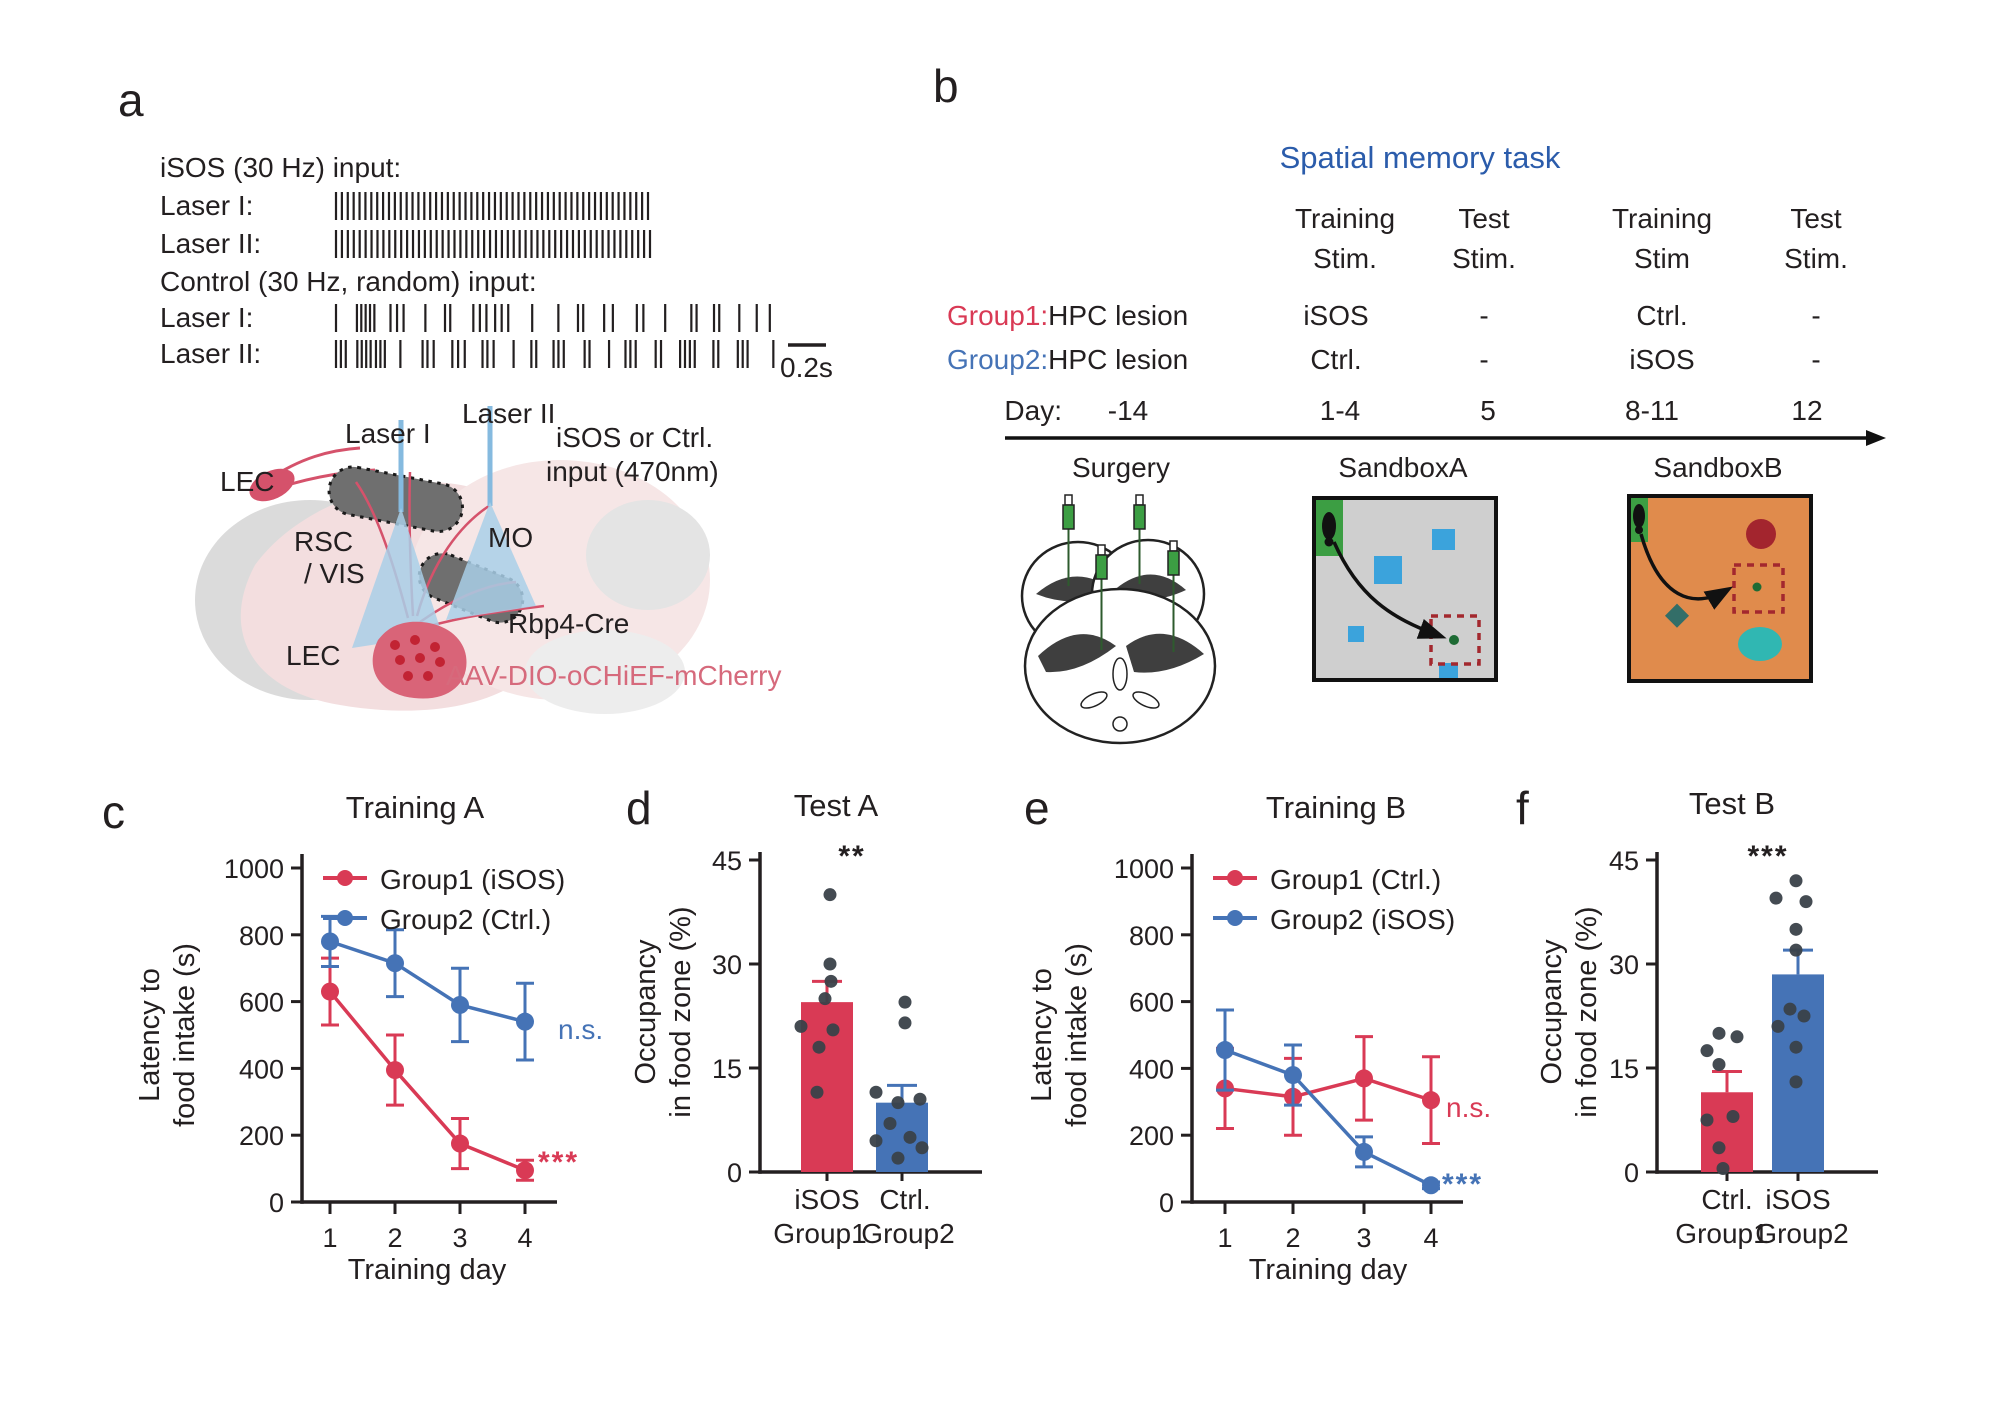 The image size is (2012, 1418). Describe the element at coordinates (211, 243) in the screenshot. I see `isos-laser2-row-label: Laser II:` at that location.